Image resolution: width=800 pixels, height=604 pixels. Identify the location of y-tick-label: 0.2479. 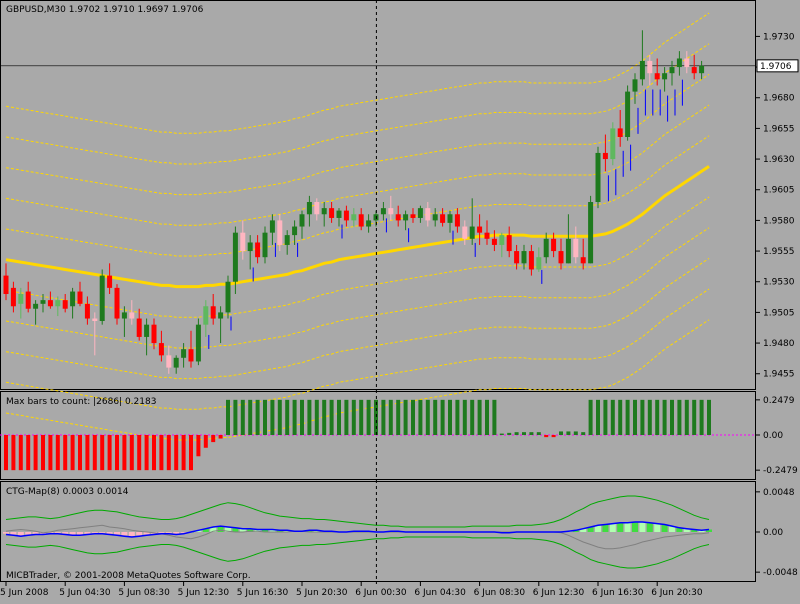
(779, 401).